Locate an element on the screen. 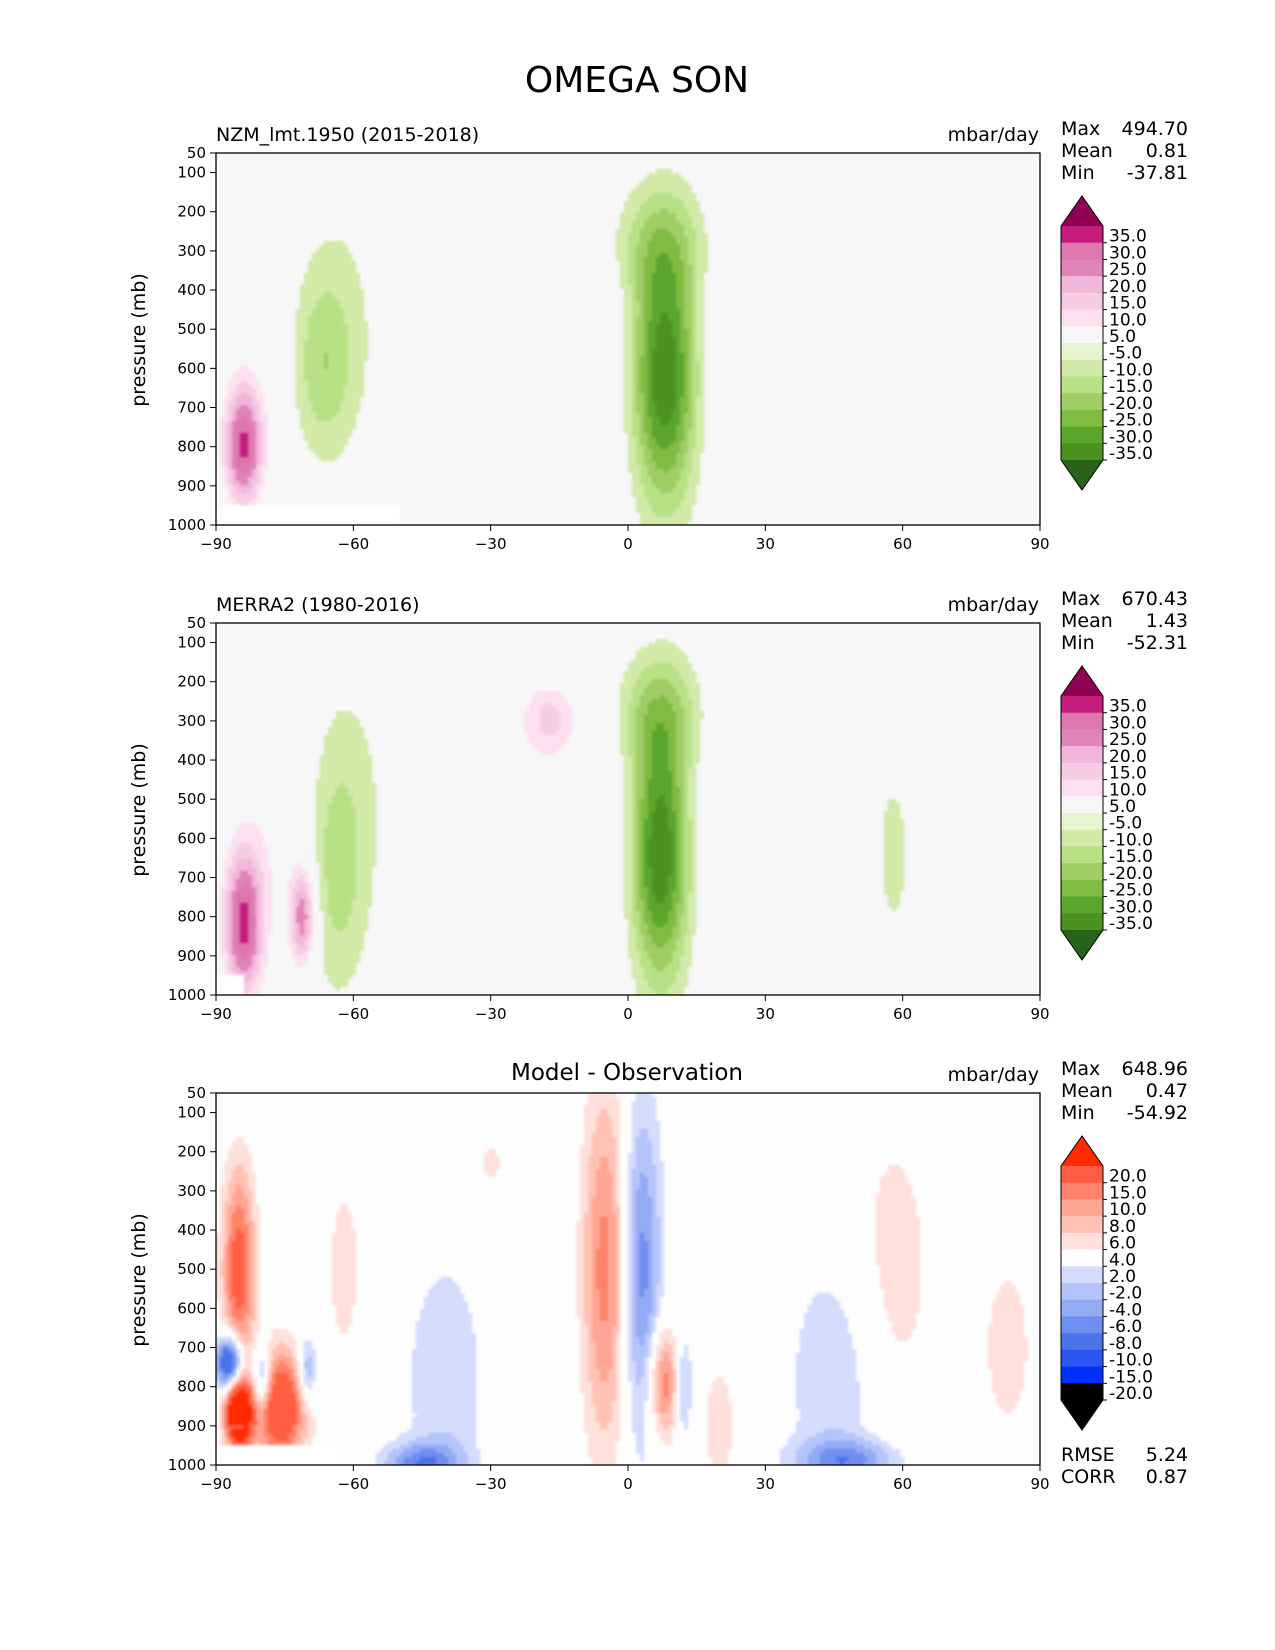 The width and height of the screenshot is (1275, 1650). colorbar-label: 20.0 is located at coordinates (1128, 287).